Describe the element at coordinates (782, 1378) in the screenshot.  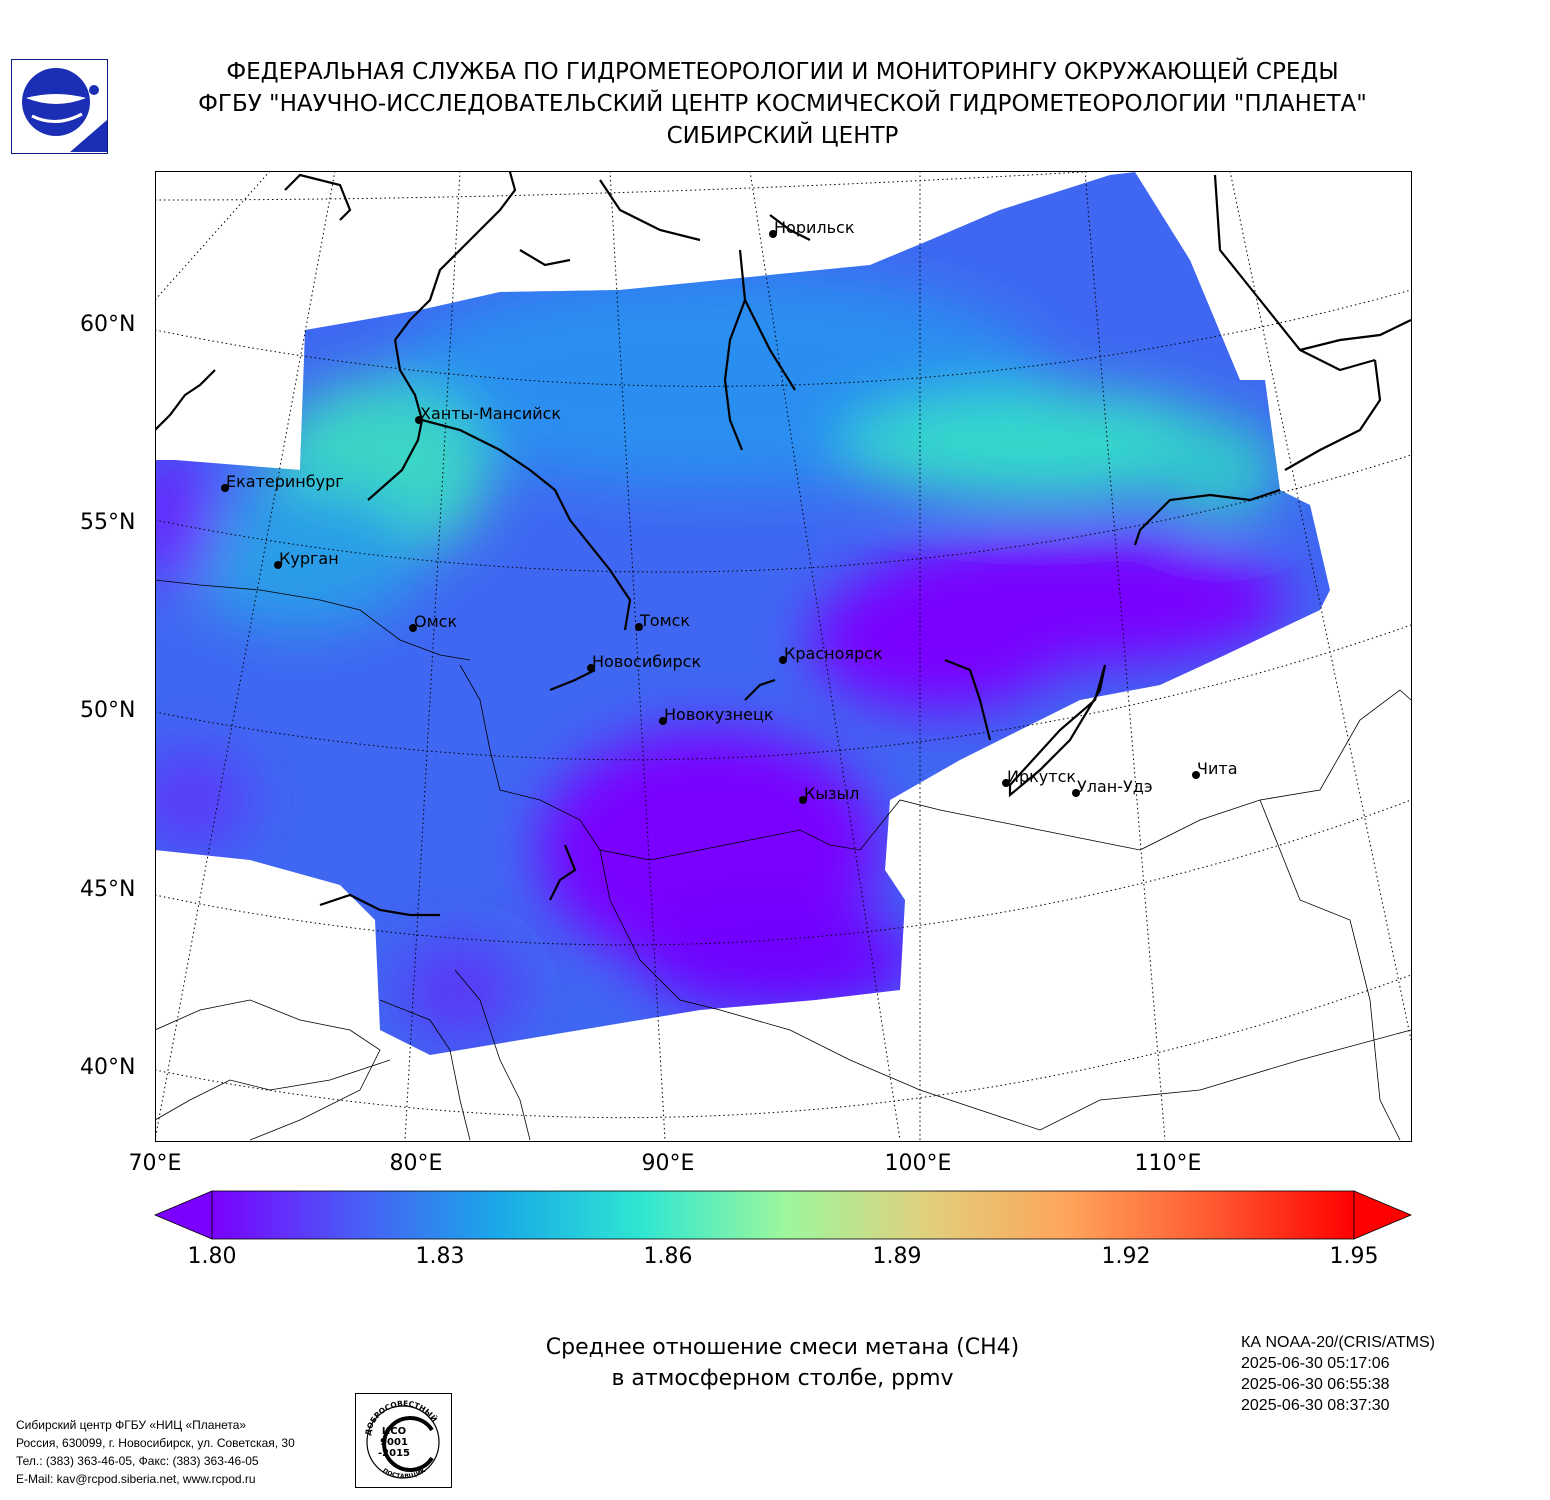
I see `caption-line-2: в атмосферном столбе, ppmv` at that location.